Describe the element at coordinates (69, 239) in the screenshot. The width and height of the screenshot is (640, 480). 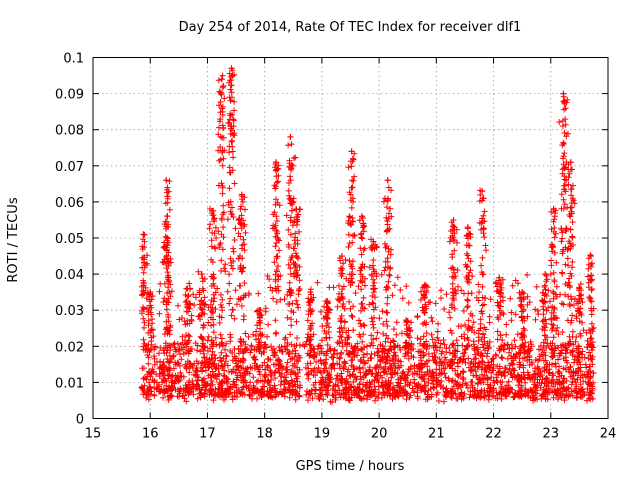
I see `y-tick-label: 0.05` at that location.